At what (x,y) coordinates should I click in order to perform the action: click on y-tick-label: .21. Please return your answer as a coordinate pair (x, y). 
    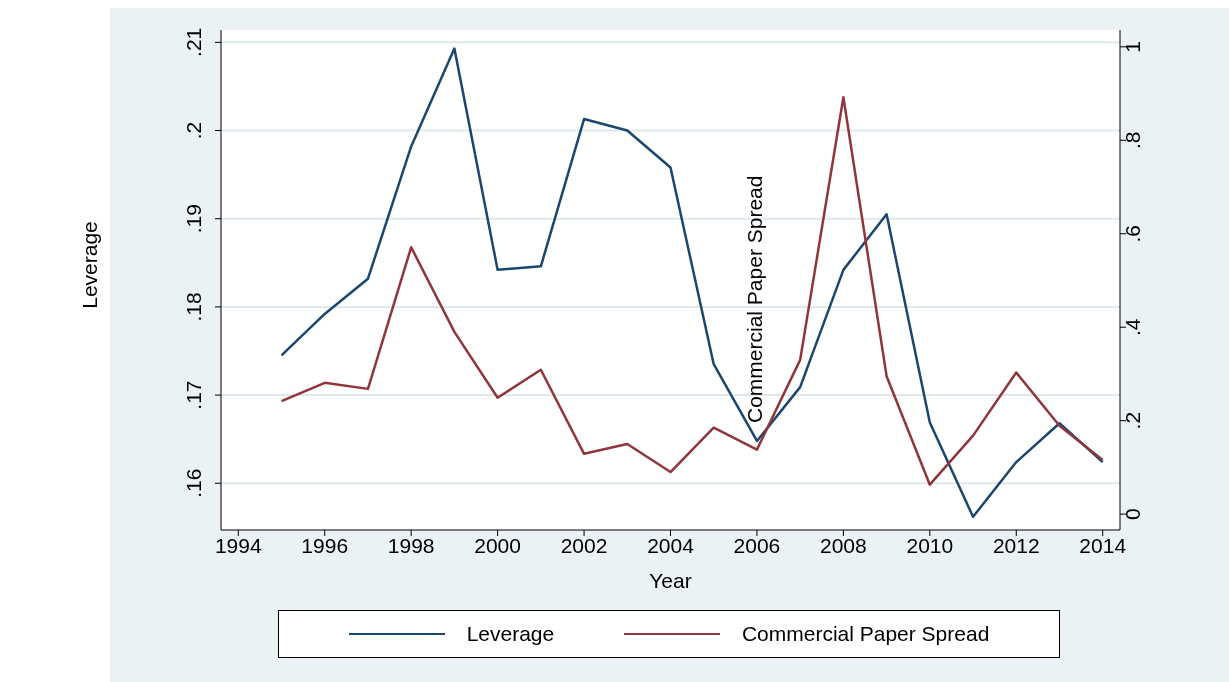
    Looking at the image, I should click on (193, 42).